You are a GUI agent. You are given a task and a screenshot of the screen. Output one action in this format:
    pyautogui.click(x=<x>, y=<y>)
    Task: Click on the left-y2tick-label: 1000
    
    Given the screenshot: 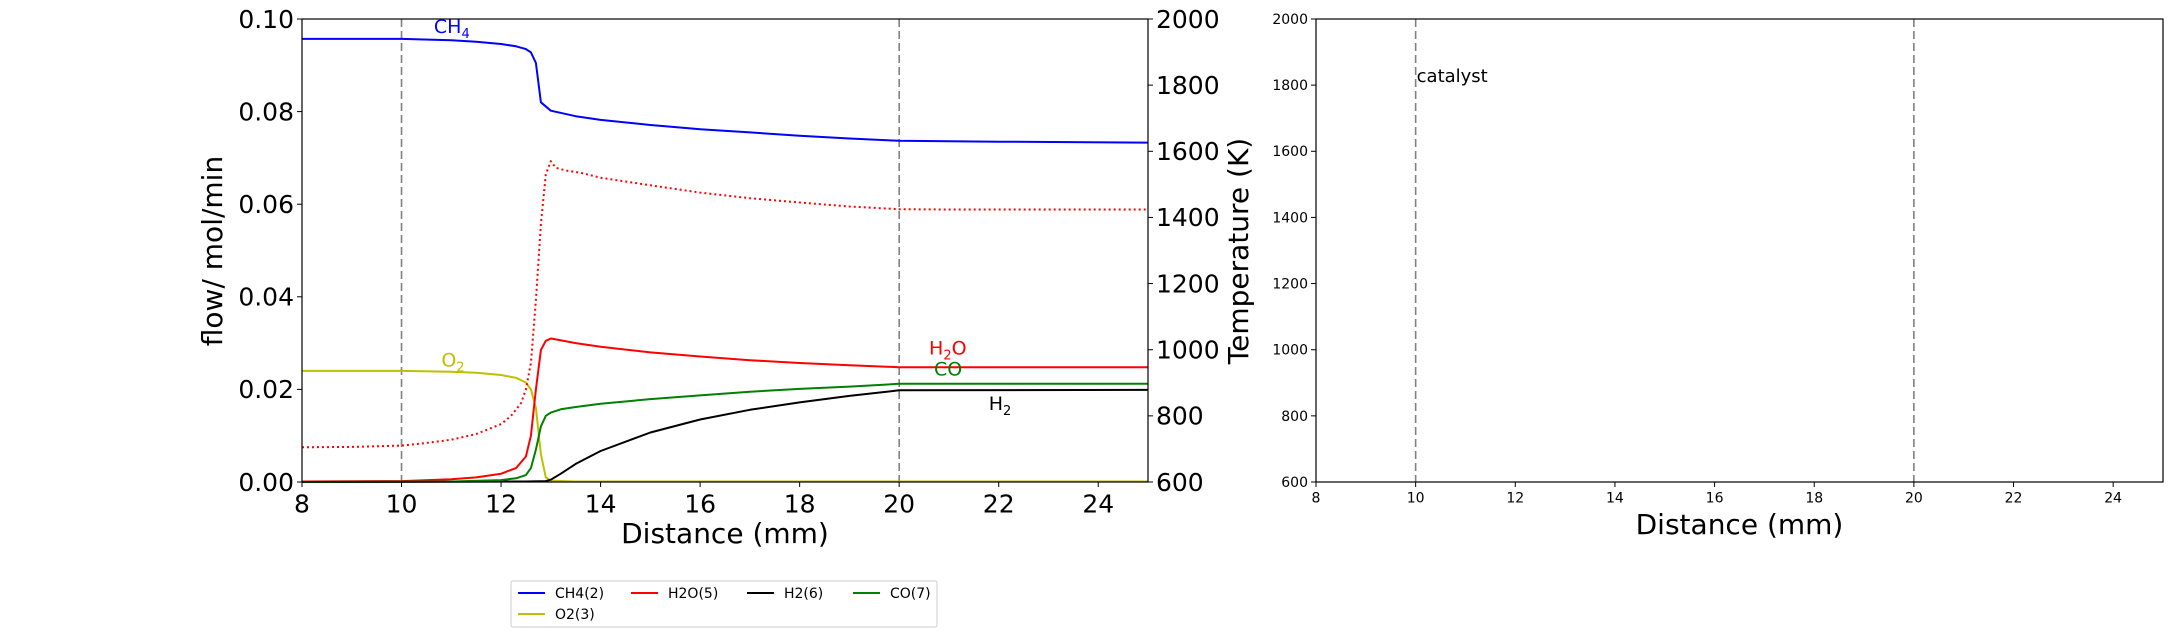 What is the action you would take?
    pyautogui.click(x=1188, y=349)
    